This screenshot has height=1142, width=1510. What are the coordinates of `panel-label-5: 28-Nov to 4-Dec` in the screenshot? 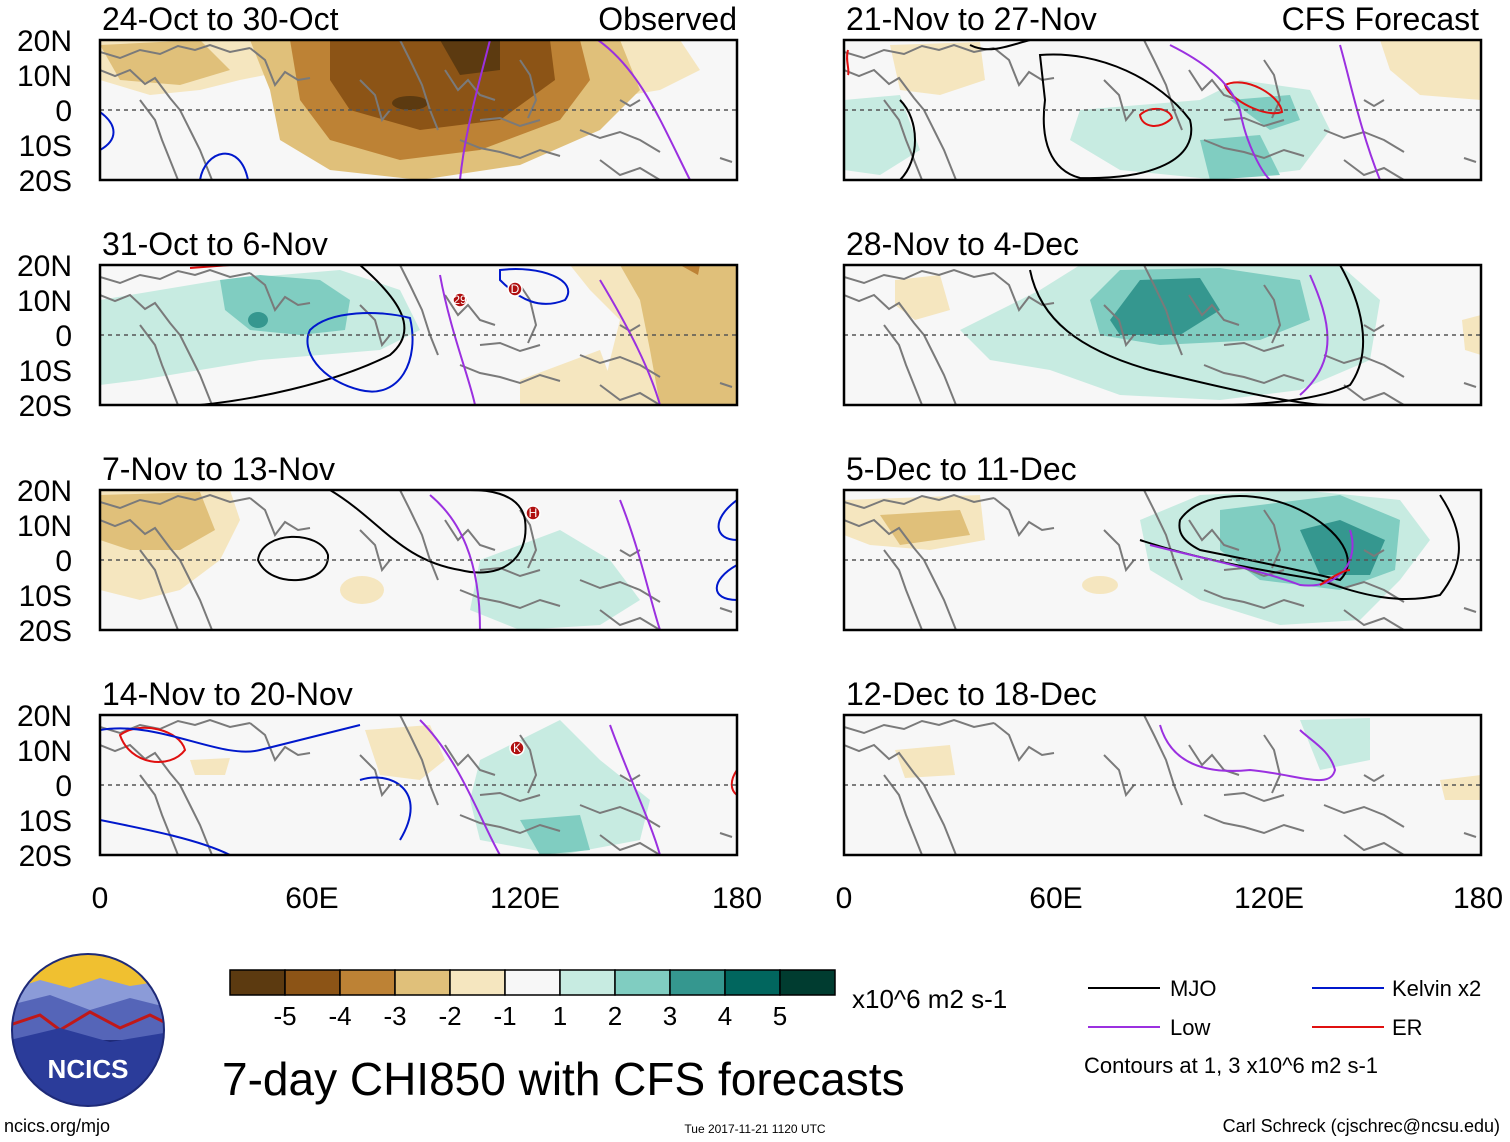 It's located at (962, 244).